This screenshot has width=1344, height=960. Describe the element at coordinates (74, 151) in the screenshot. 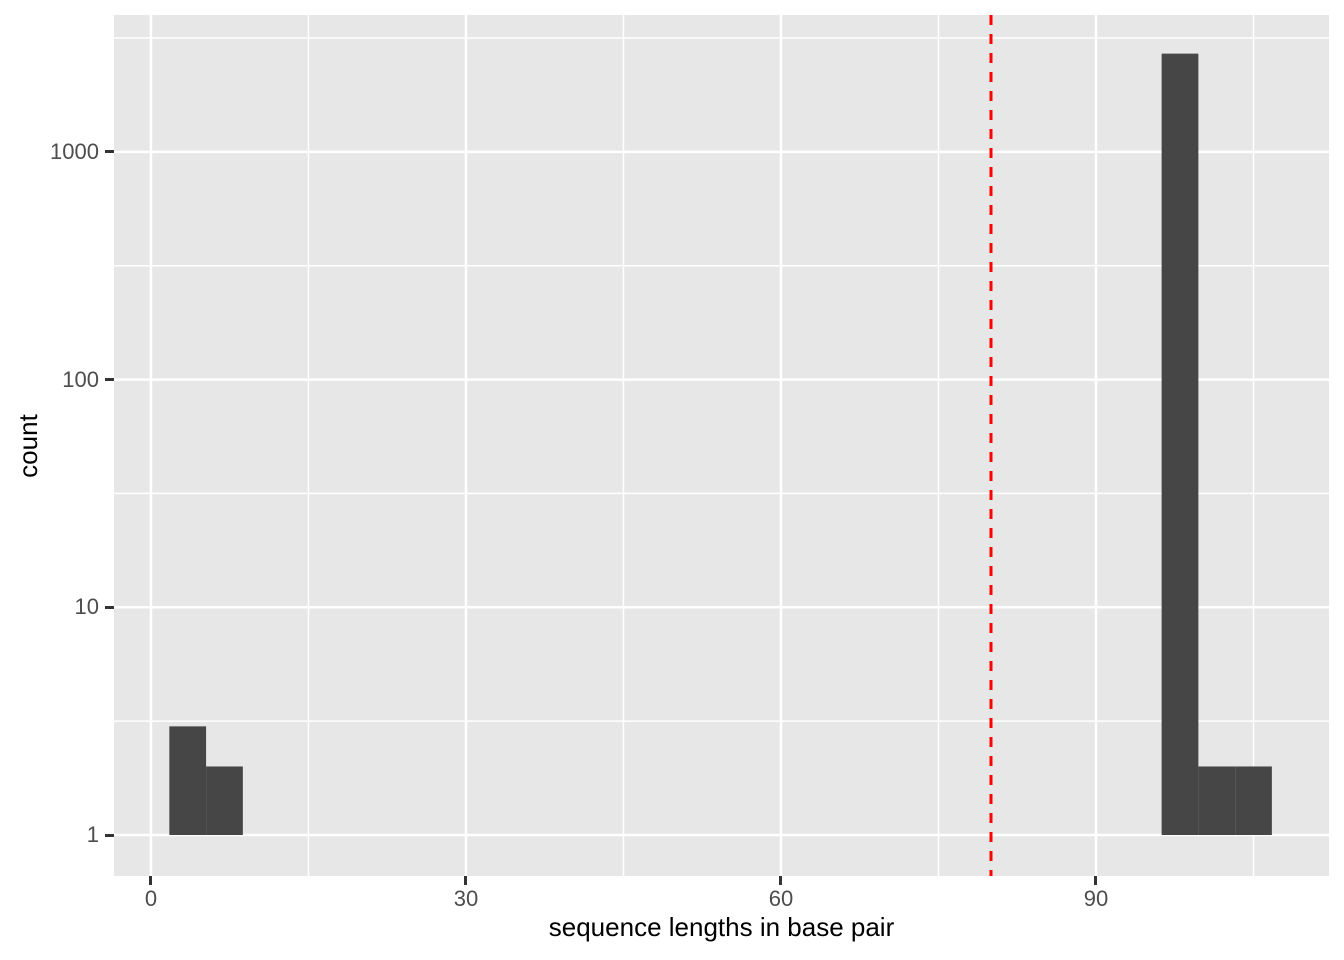

I see `y-tick-label: 1000` at that location.